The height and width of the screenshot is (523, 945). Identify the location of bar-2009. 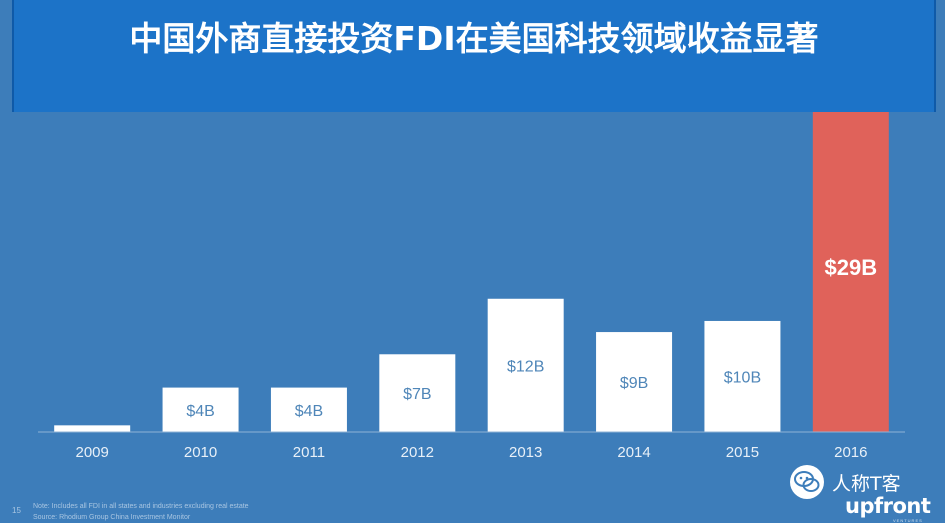
(92, 428).